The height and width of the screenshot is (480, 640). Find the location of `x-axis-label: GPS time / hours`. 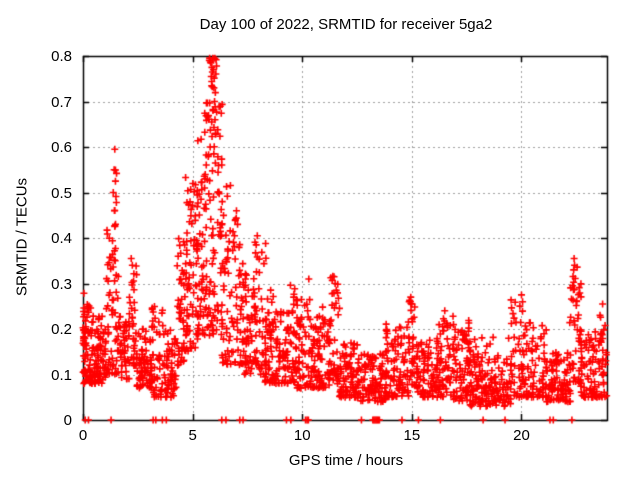

x-axis-label: GPS time / hours is located at coordinates (346, 460).